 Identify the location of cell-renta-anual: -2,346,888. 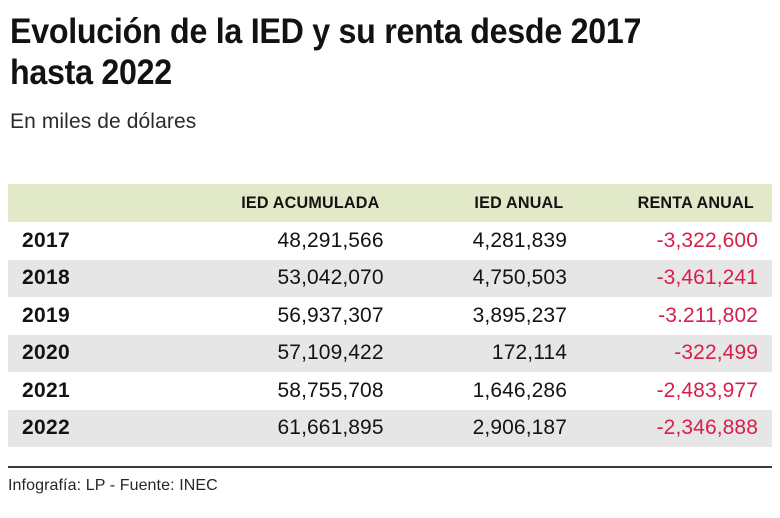
(707, 428).